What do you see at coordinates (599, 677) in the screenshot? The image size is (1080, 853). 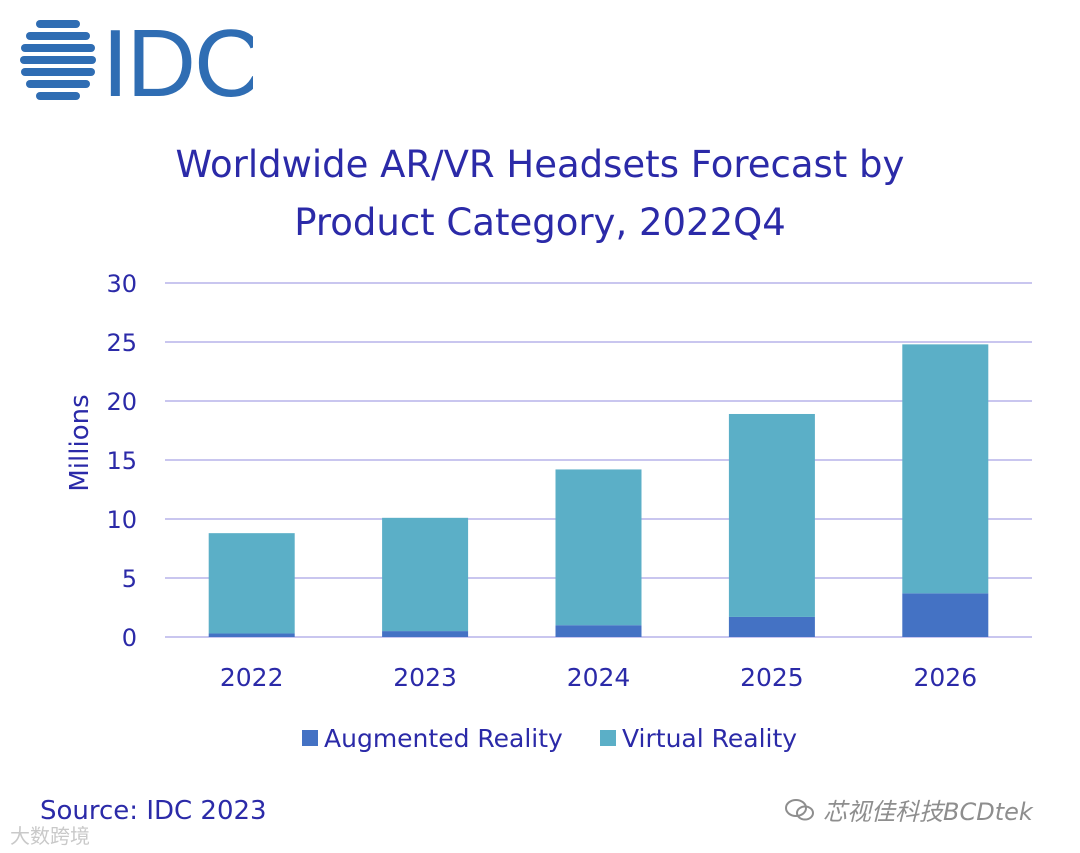 I see `x-tick-label: 2024` at bounding box center [599, 677].